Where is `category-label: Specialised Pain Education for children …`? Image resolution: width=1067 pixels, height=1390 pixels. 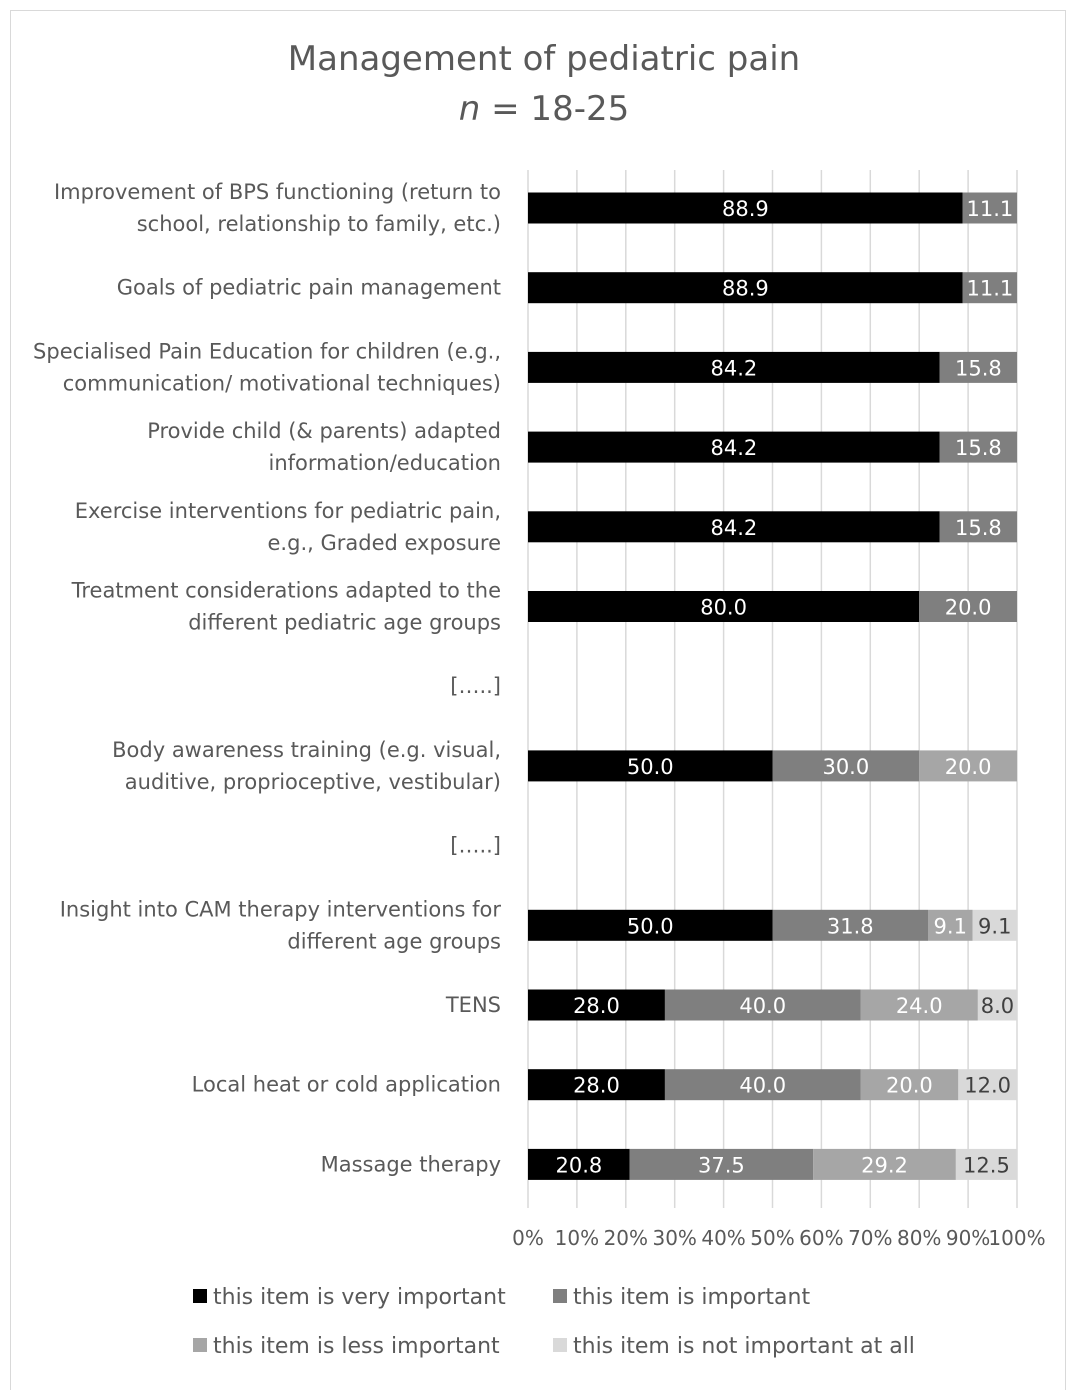
category-label: Specialised Pain Education for children … is located at coordinates (267, 351).